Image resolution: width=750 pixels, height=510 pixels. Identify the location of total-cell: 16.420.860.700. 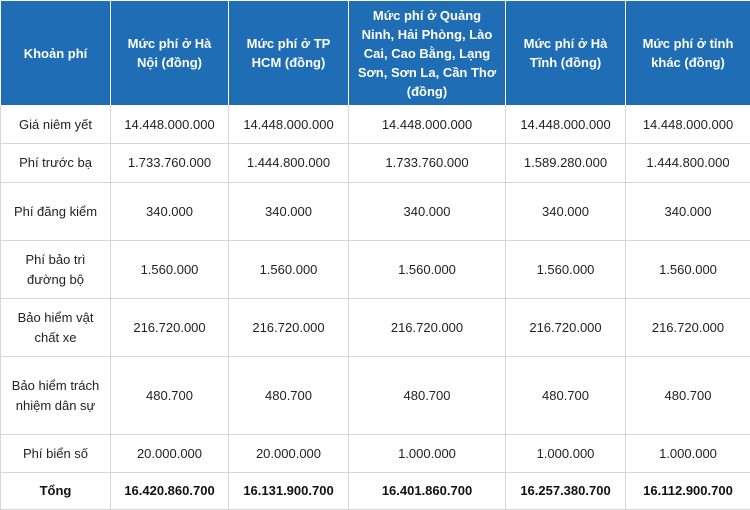
(170, 491).